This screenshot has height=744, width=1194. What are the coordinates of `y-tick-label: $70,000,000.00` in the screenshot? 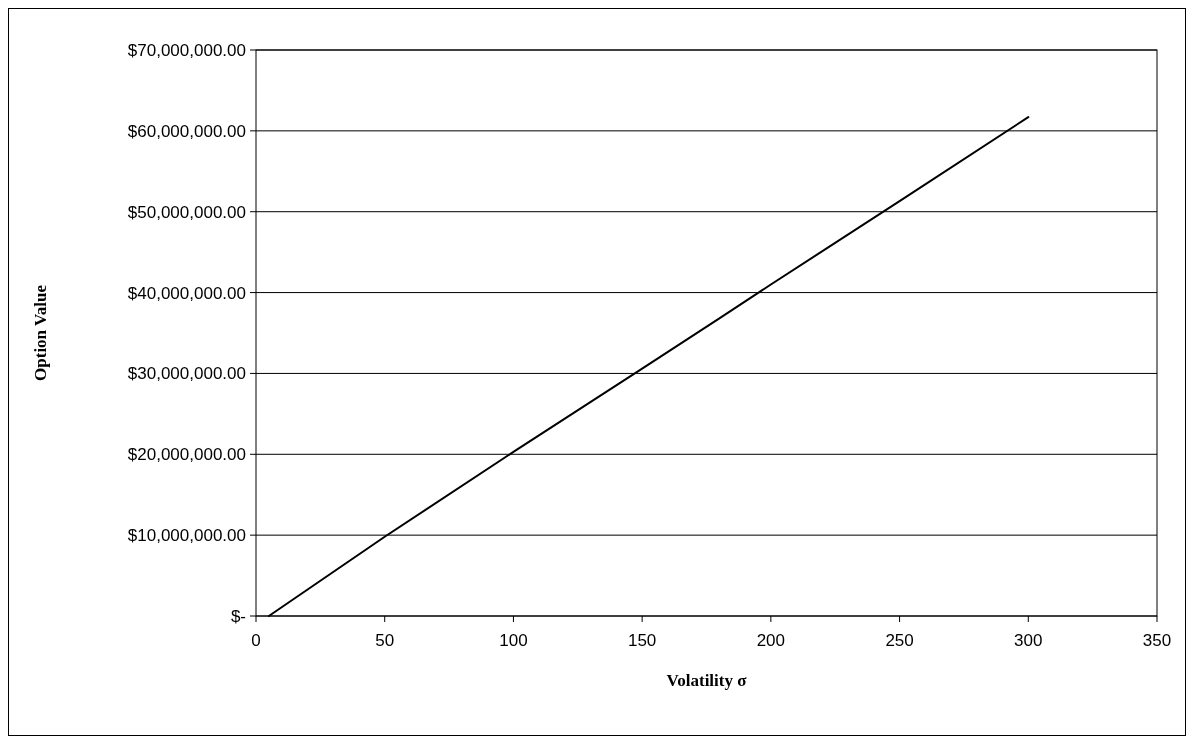 It's located at (186, 50).